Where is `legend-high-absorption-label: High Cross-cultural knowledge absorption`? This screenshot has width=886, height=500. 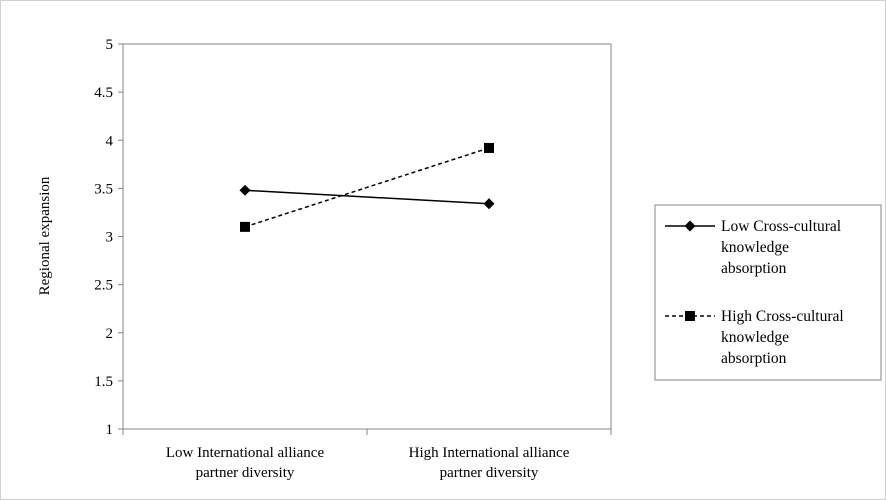 legend-high-absorption-label: High Cross-cultural knowledge absorption is located at coordinates (782, 337).